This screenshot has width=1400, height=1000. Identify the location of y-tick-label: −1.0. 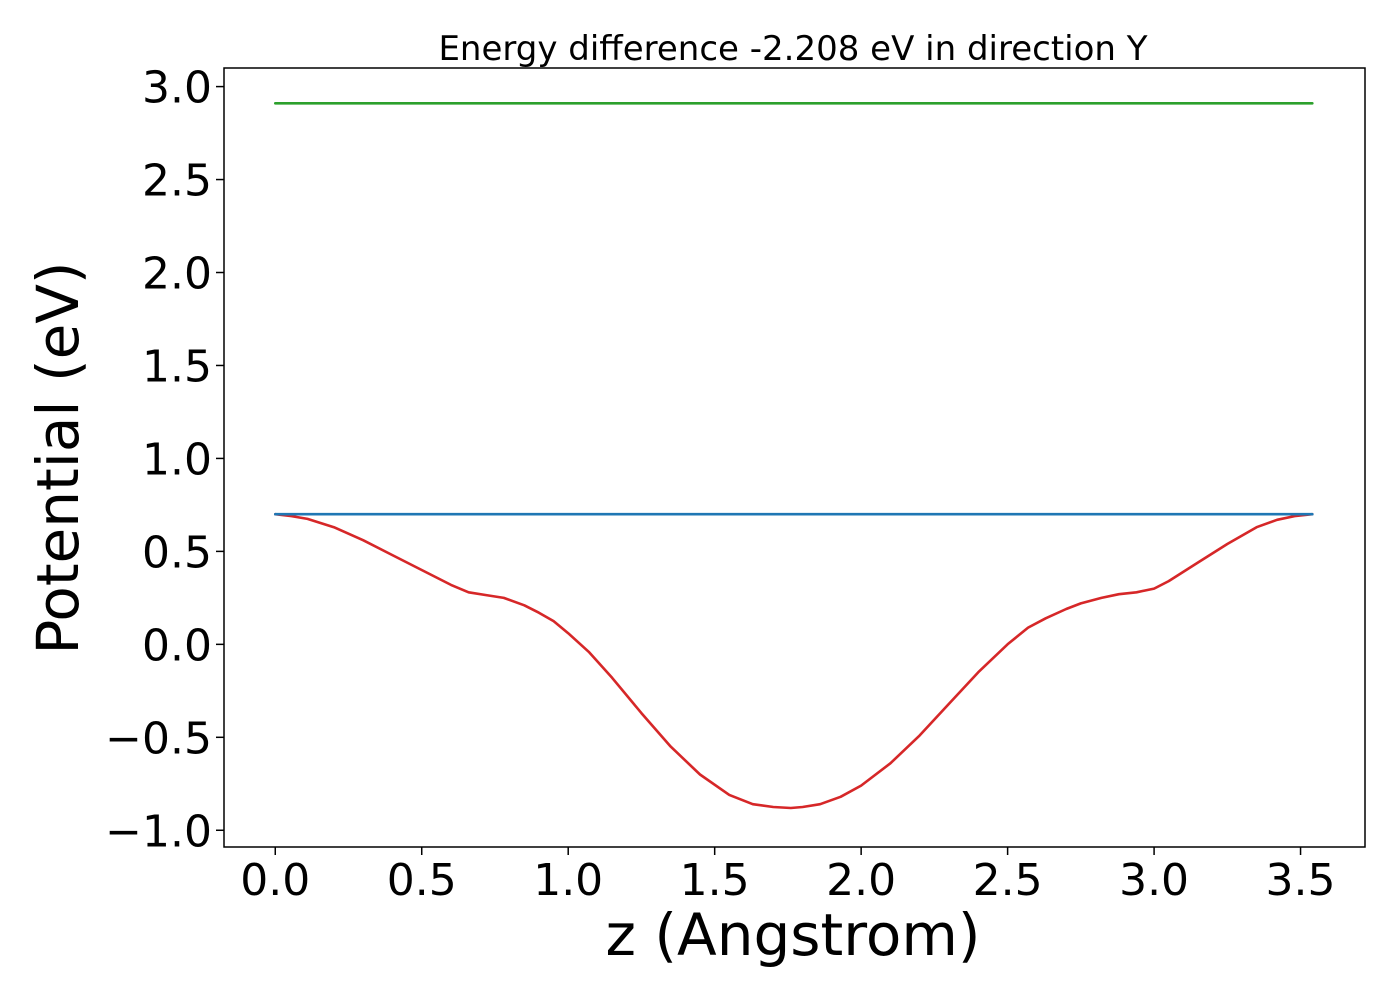
(158, 831).